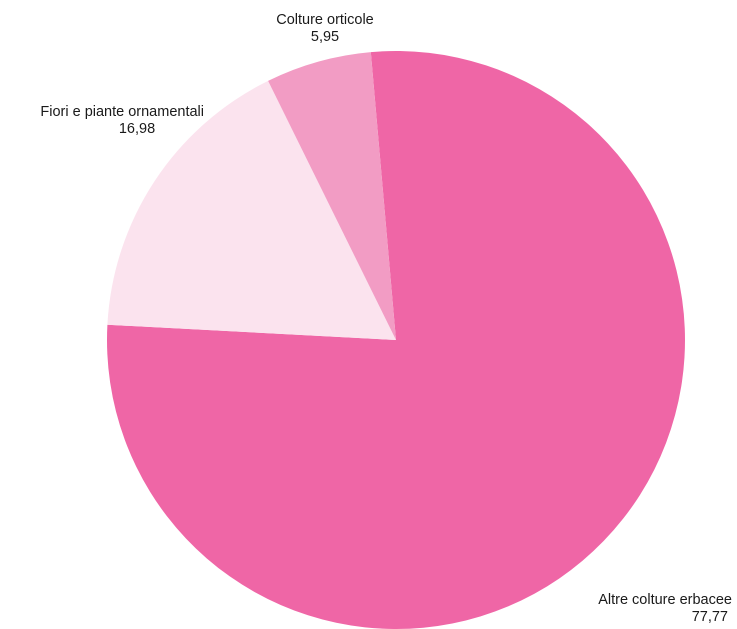 The height and width of the screenshot is (629, 737). I want to click on slice-value-fiori-piante-ornamentali: 16,98, so click(137, 129).